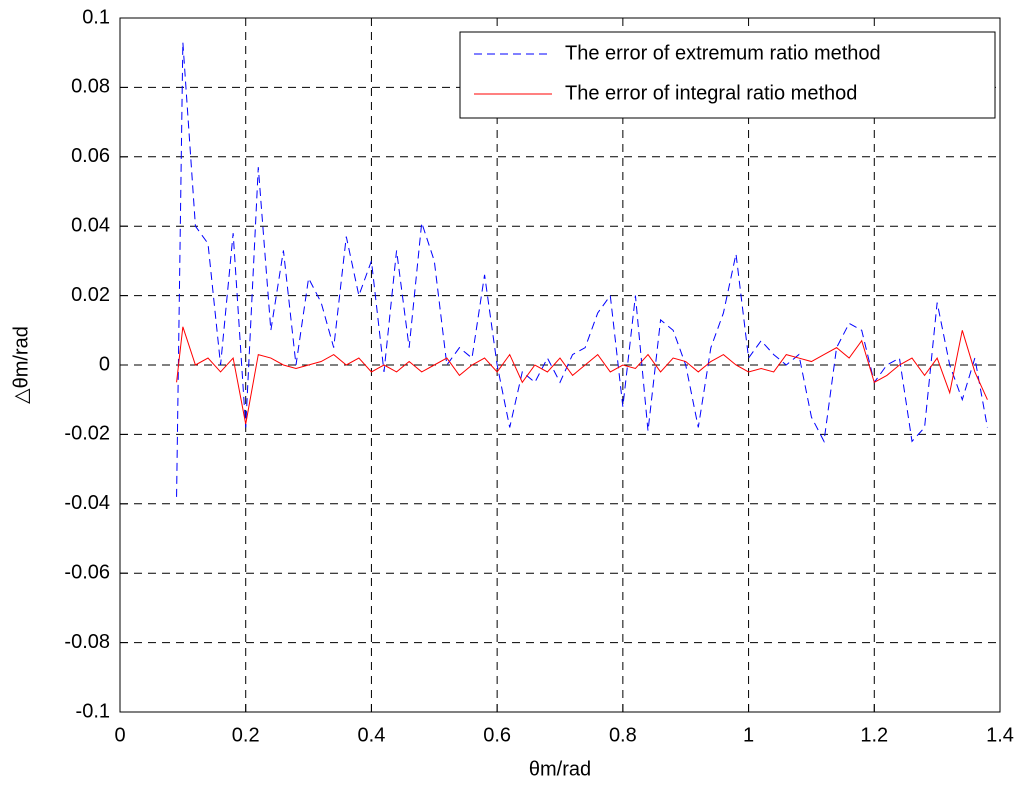  What do you see at coordinates (87, 434) in the screenshot?
I see `y-tick-label: -0.02` at bounding box center [87, 434].